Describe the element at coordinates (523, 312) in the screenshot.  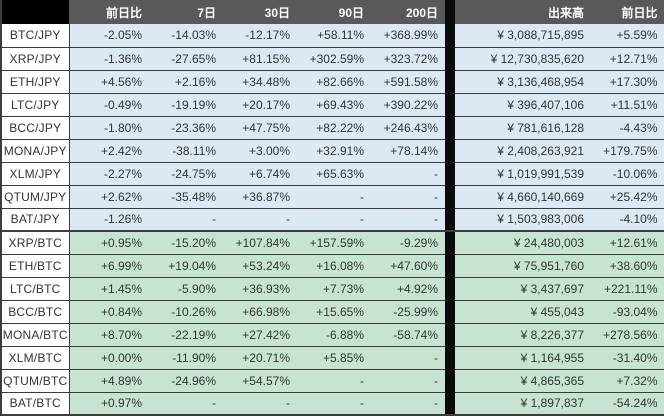
I see `volume-cell: ¥ 455,043` at that location.